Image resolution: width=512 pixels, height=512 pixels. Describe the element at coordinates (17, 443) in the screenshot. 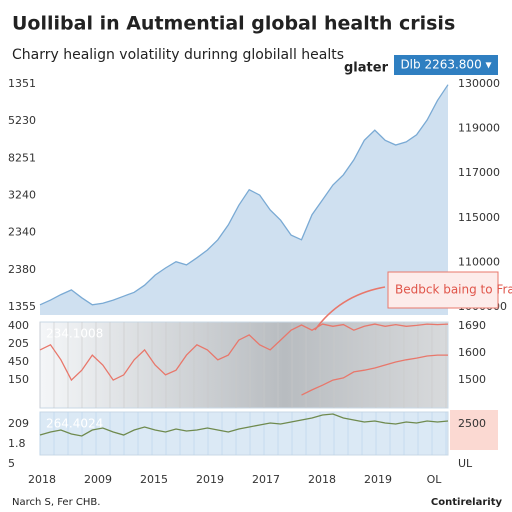

I see `y-tick-label-left: 1.8` at that location.